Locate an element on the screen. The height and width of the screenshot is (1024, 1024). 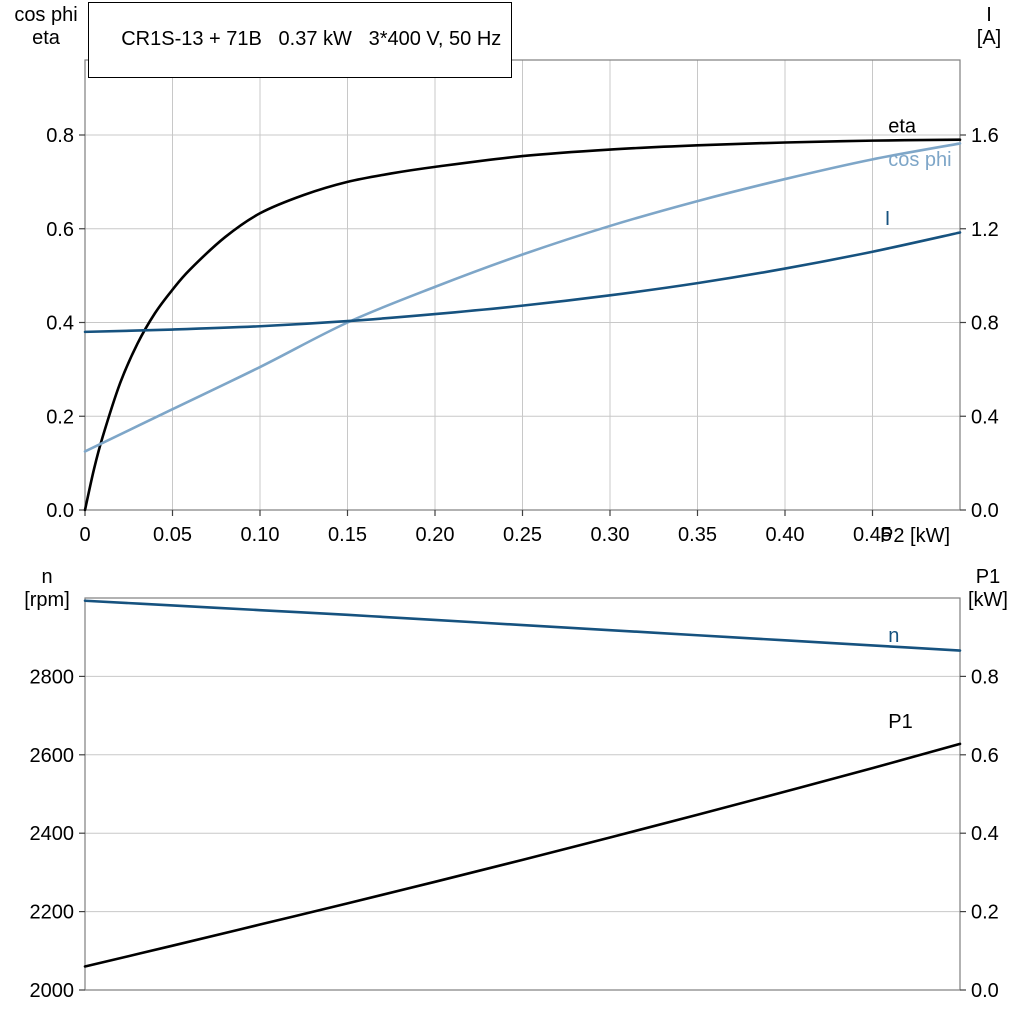
left-tick-label: 0.0 is located at coordinates (60, 511).